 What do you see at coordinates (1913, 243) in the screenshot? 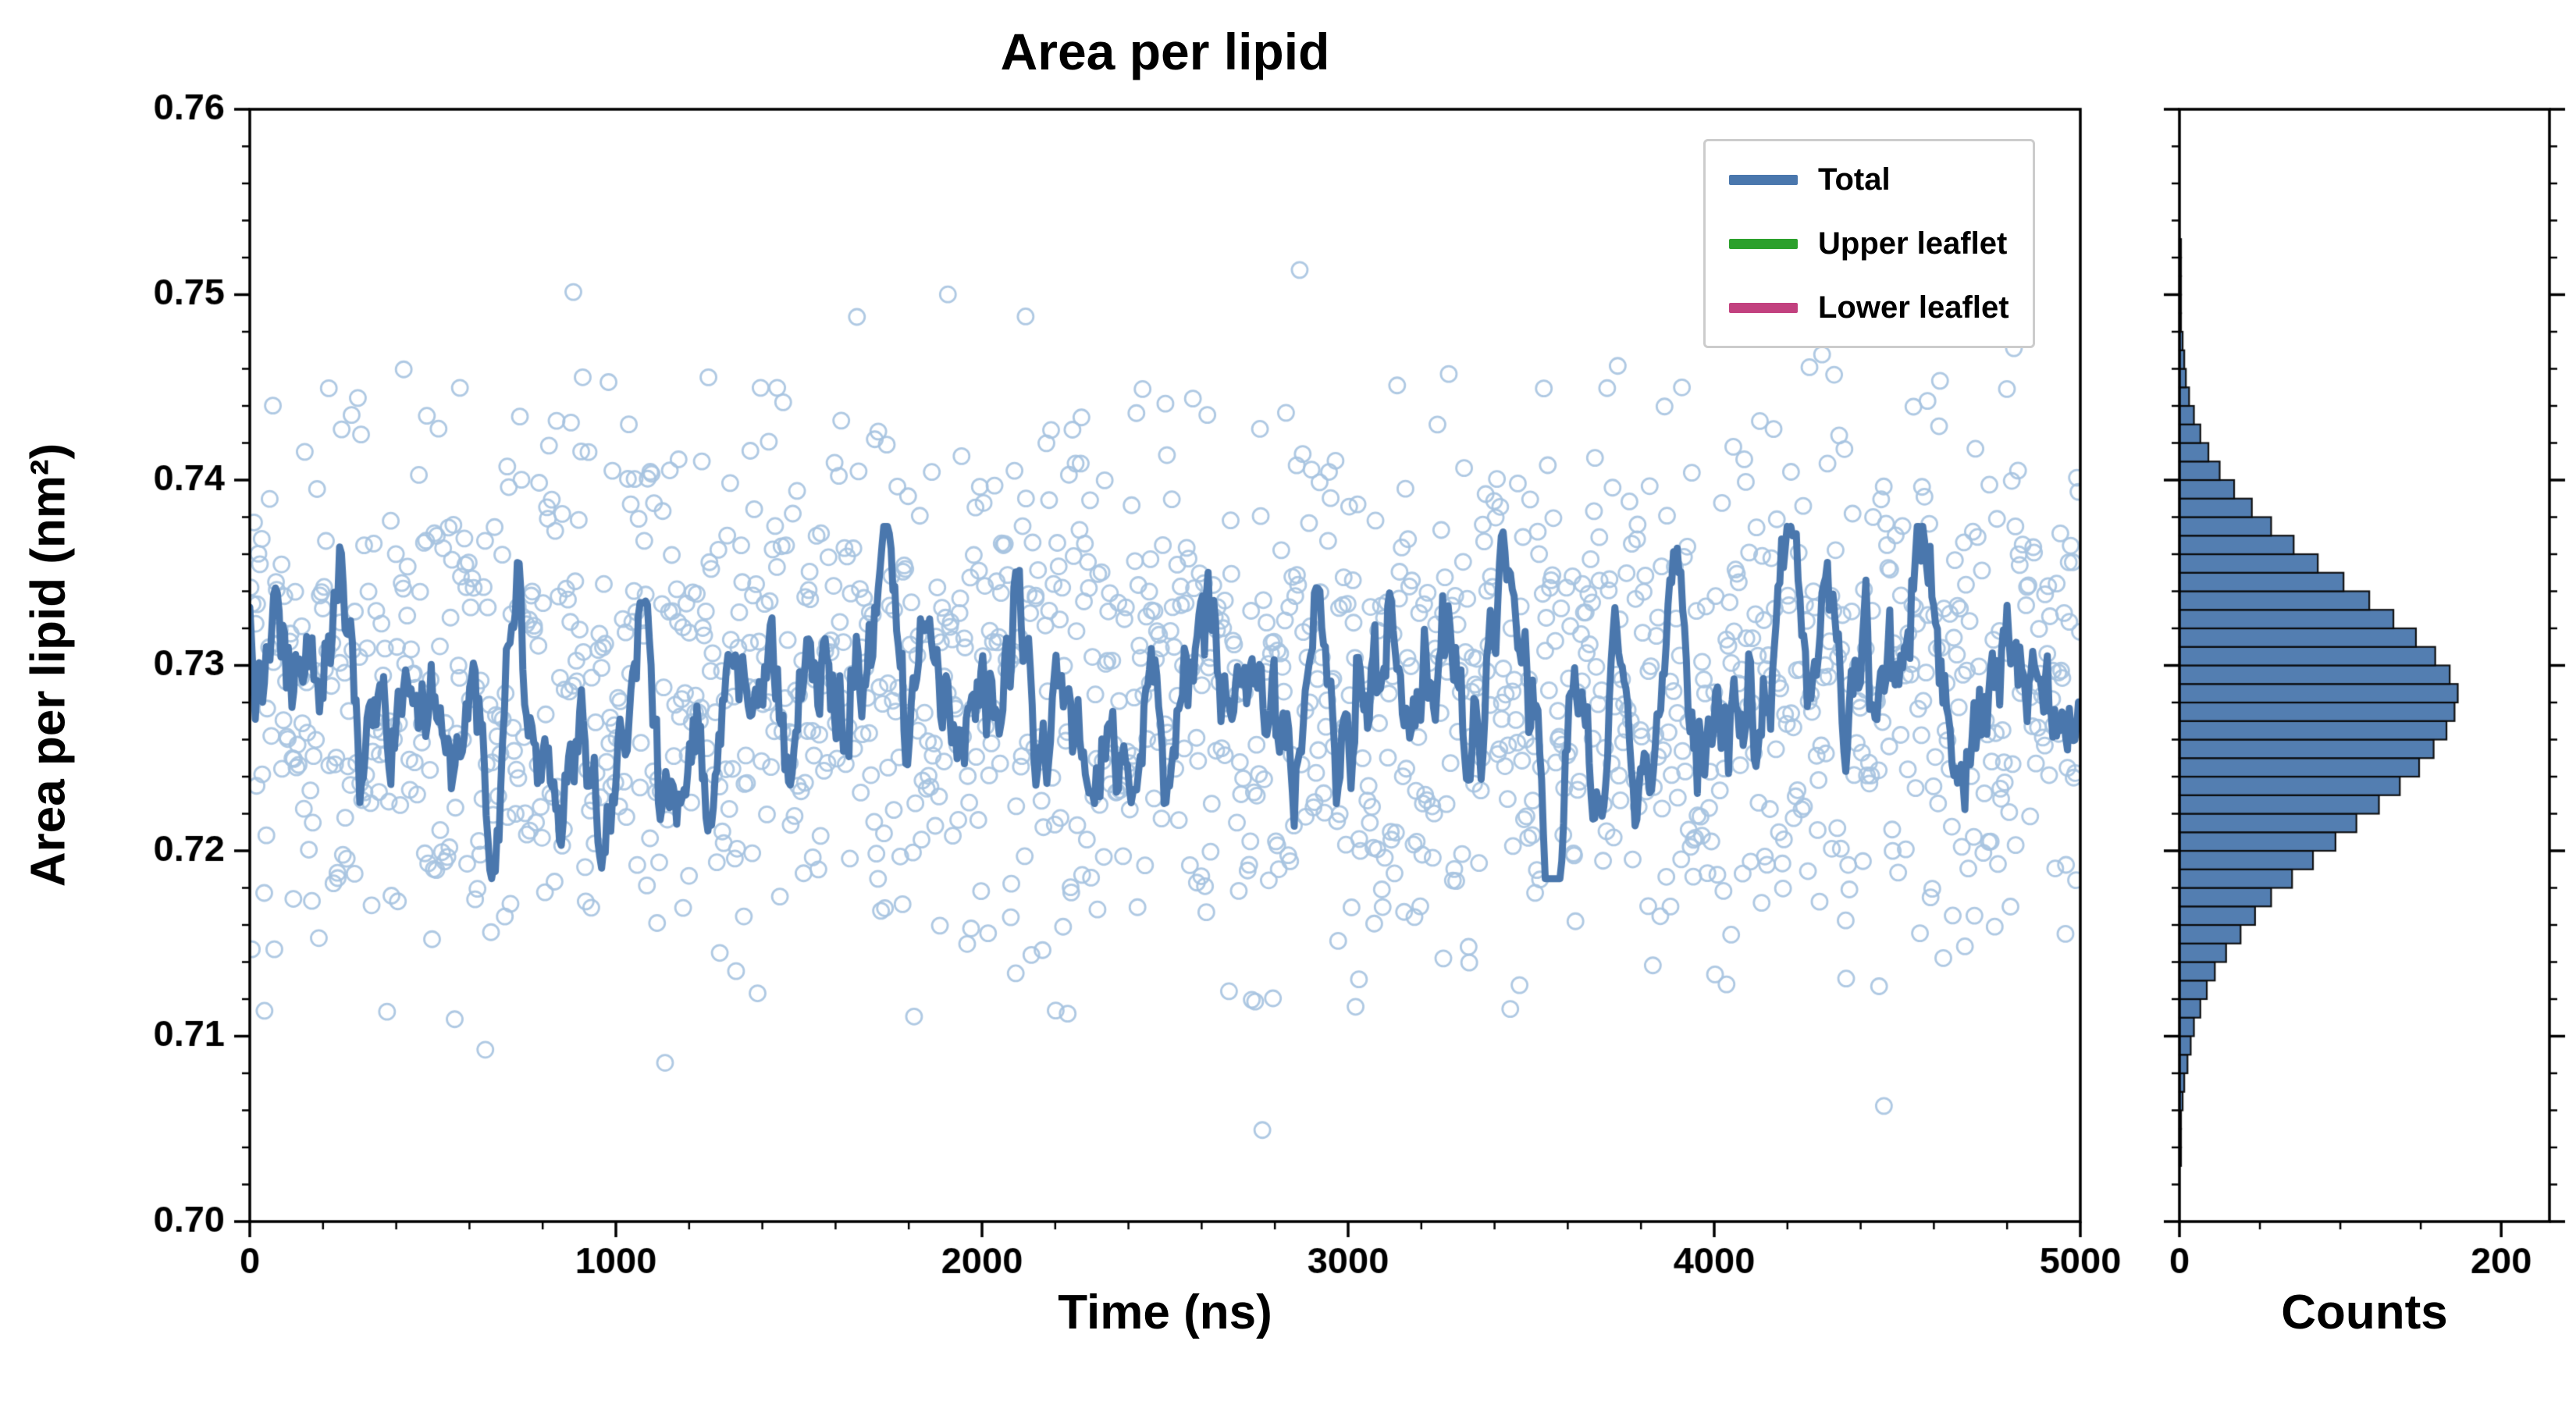
I see `legend-label: Upper leaflet` at bounding box center [1913, 243].